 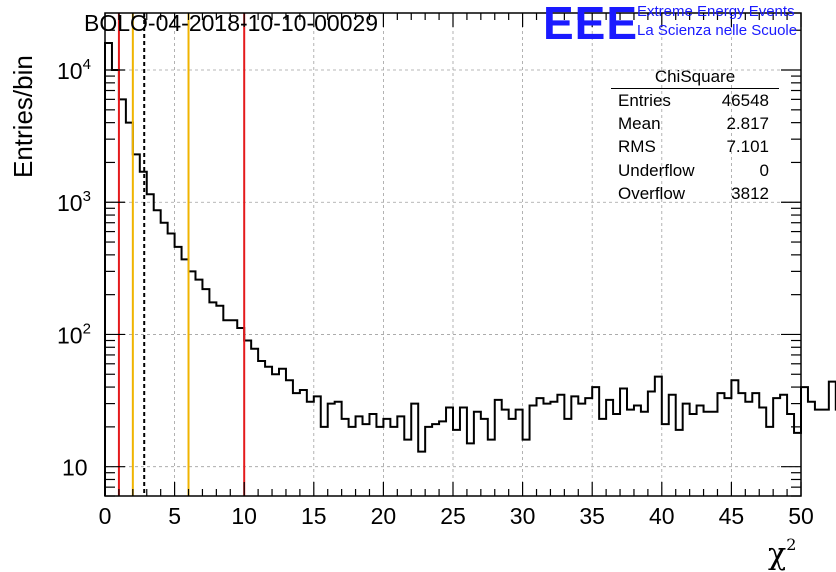 What do you see at coordinates (801, 516) in the screenshot?
I see `x-tick-label: 50` at bounding box center [801, 516].